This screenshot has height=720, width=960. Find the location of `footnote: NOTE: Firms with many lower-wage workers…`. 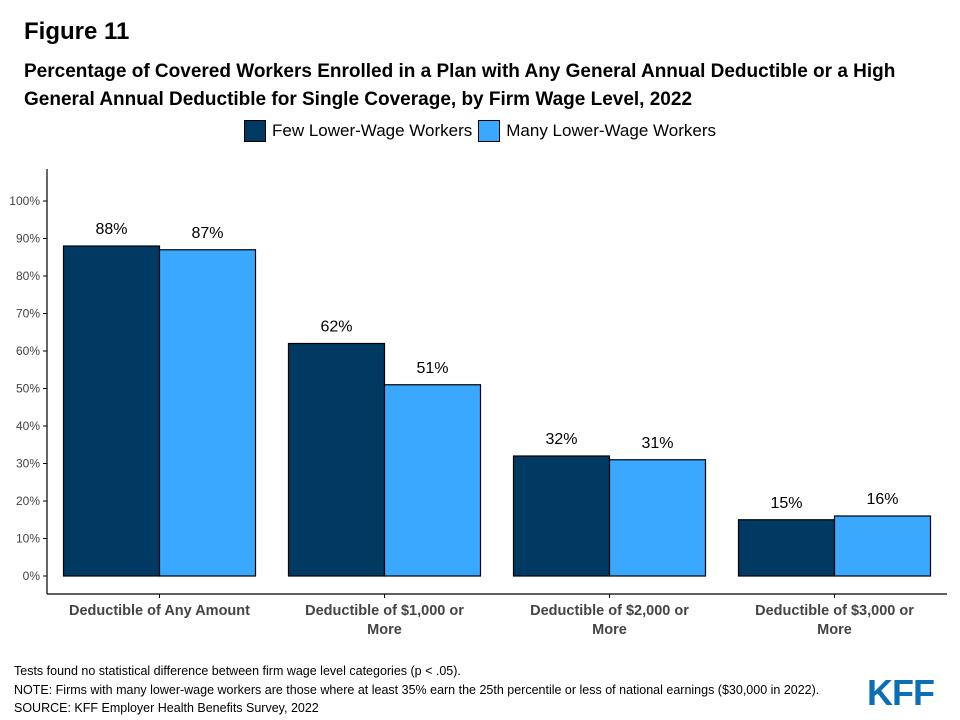

footnote: NOTE: Firms with many lower-wage workers… is located at coordinates (417, 690).